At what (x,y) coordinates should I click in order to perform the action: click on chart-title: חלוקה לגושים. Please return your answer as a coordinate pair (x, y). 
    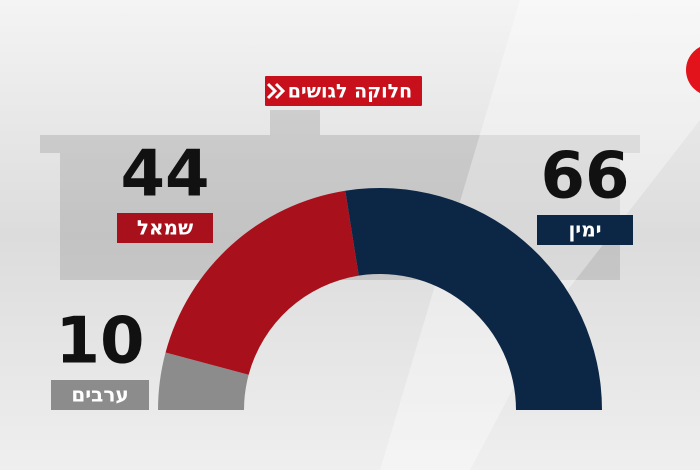
    Looking at the image, I should click on (350, 92).